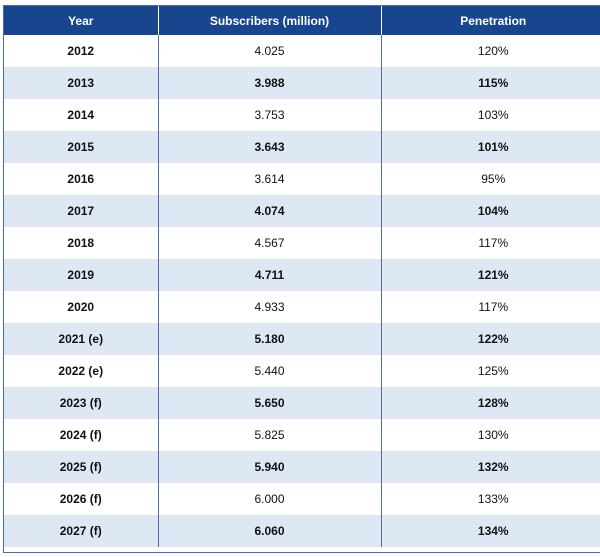  I want to click on penetration-cell: 104%, so click(490, 211).